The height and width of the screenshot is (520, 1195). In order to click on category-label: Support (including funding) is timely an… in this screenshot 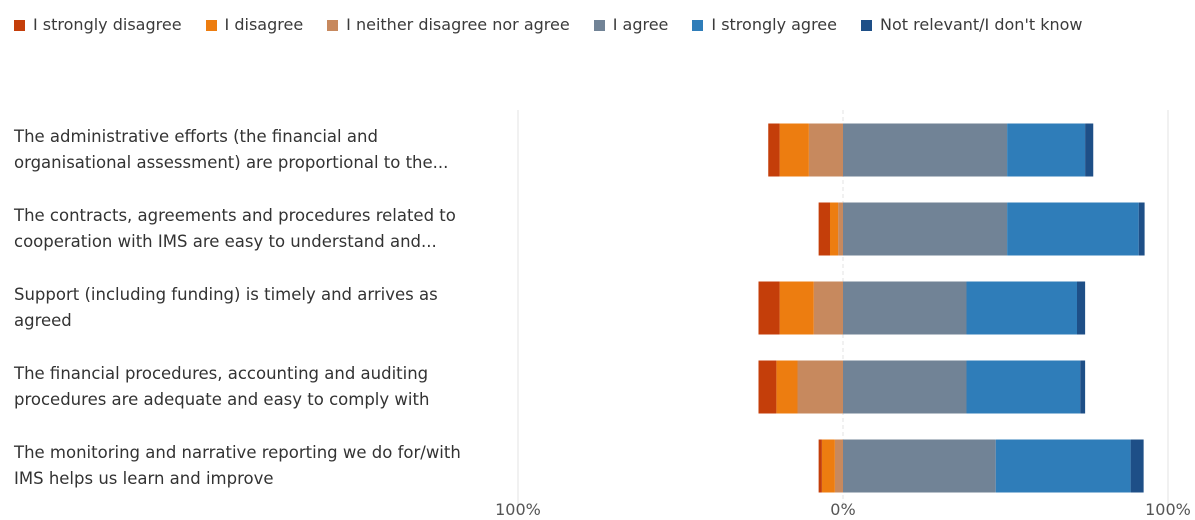, I will do `click(226, 307)`.